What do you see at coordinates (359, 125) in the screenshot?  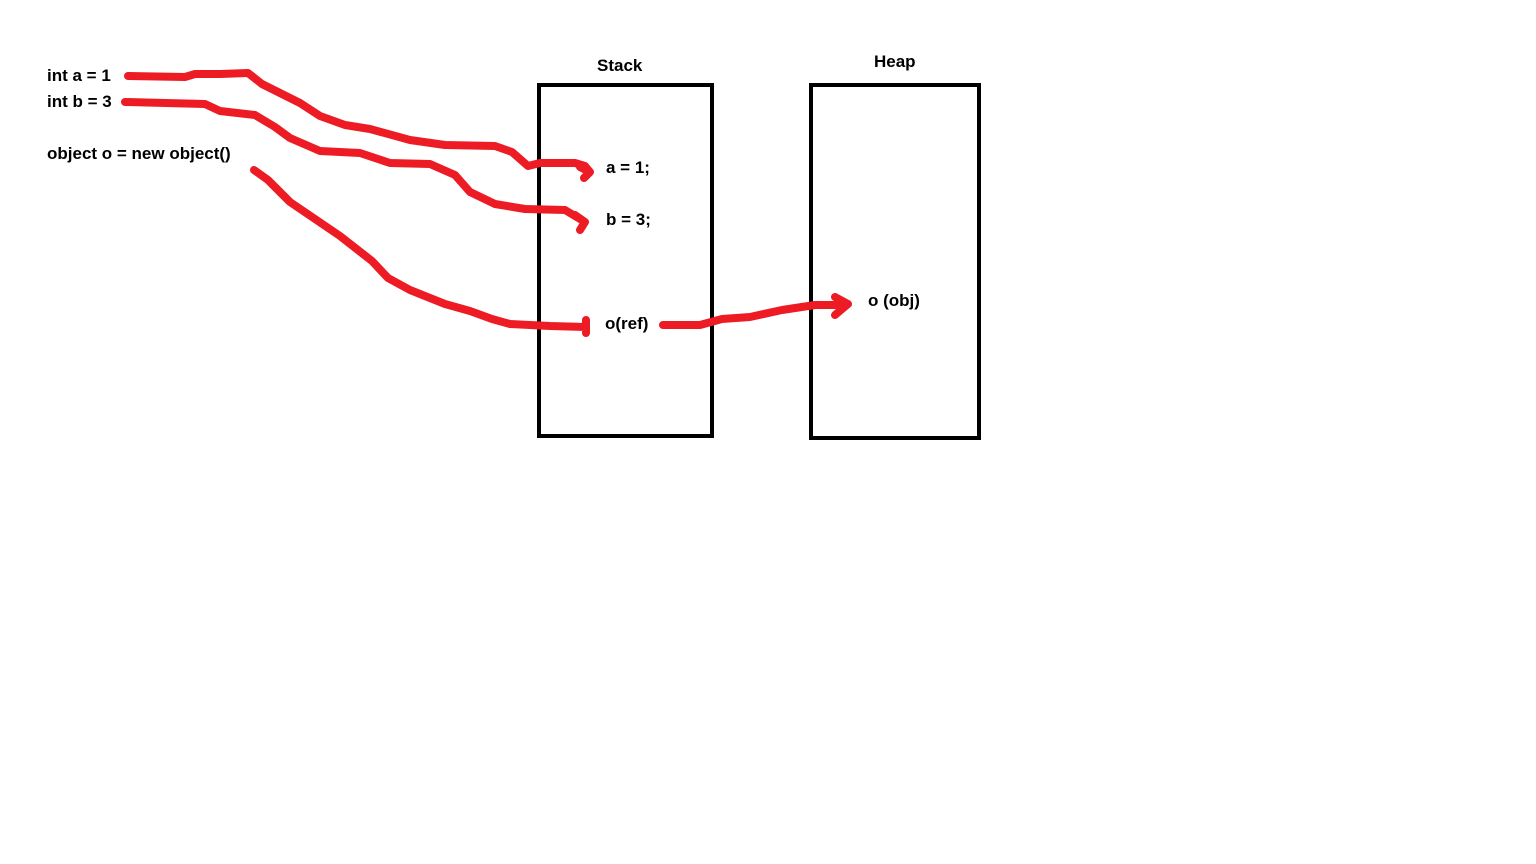 I see `arrow-a-to-stack` at bounding box center [359, 125].